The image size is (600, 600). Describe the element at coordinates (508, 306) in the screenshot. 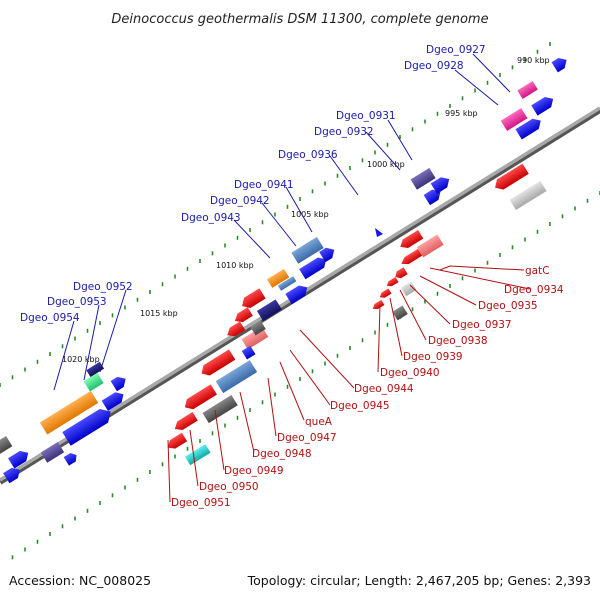

I see `gene-label-dgeo-0935: Dgeo_0935` at that location.